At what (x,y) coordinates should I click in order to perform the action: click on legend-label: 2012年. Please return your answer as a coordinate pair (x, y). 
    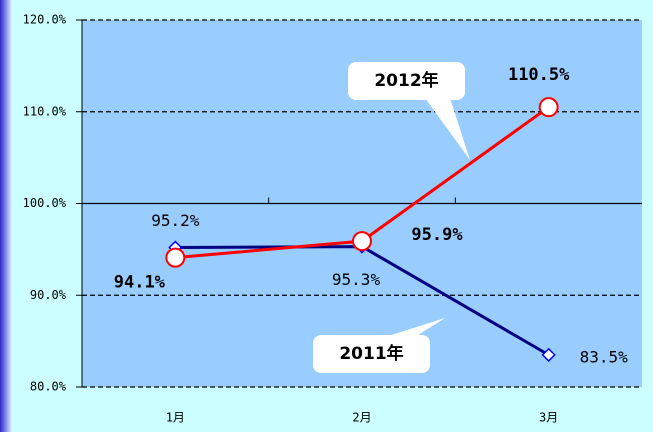
    Looking at the image, I should click on (406, 80).